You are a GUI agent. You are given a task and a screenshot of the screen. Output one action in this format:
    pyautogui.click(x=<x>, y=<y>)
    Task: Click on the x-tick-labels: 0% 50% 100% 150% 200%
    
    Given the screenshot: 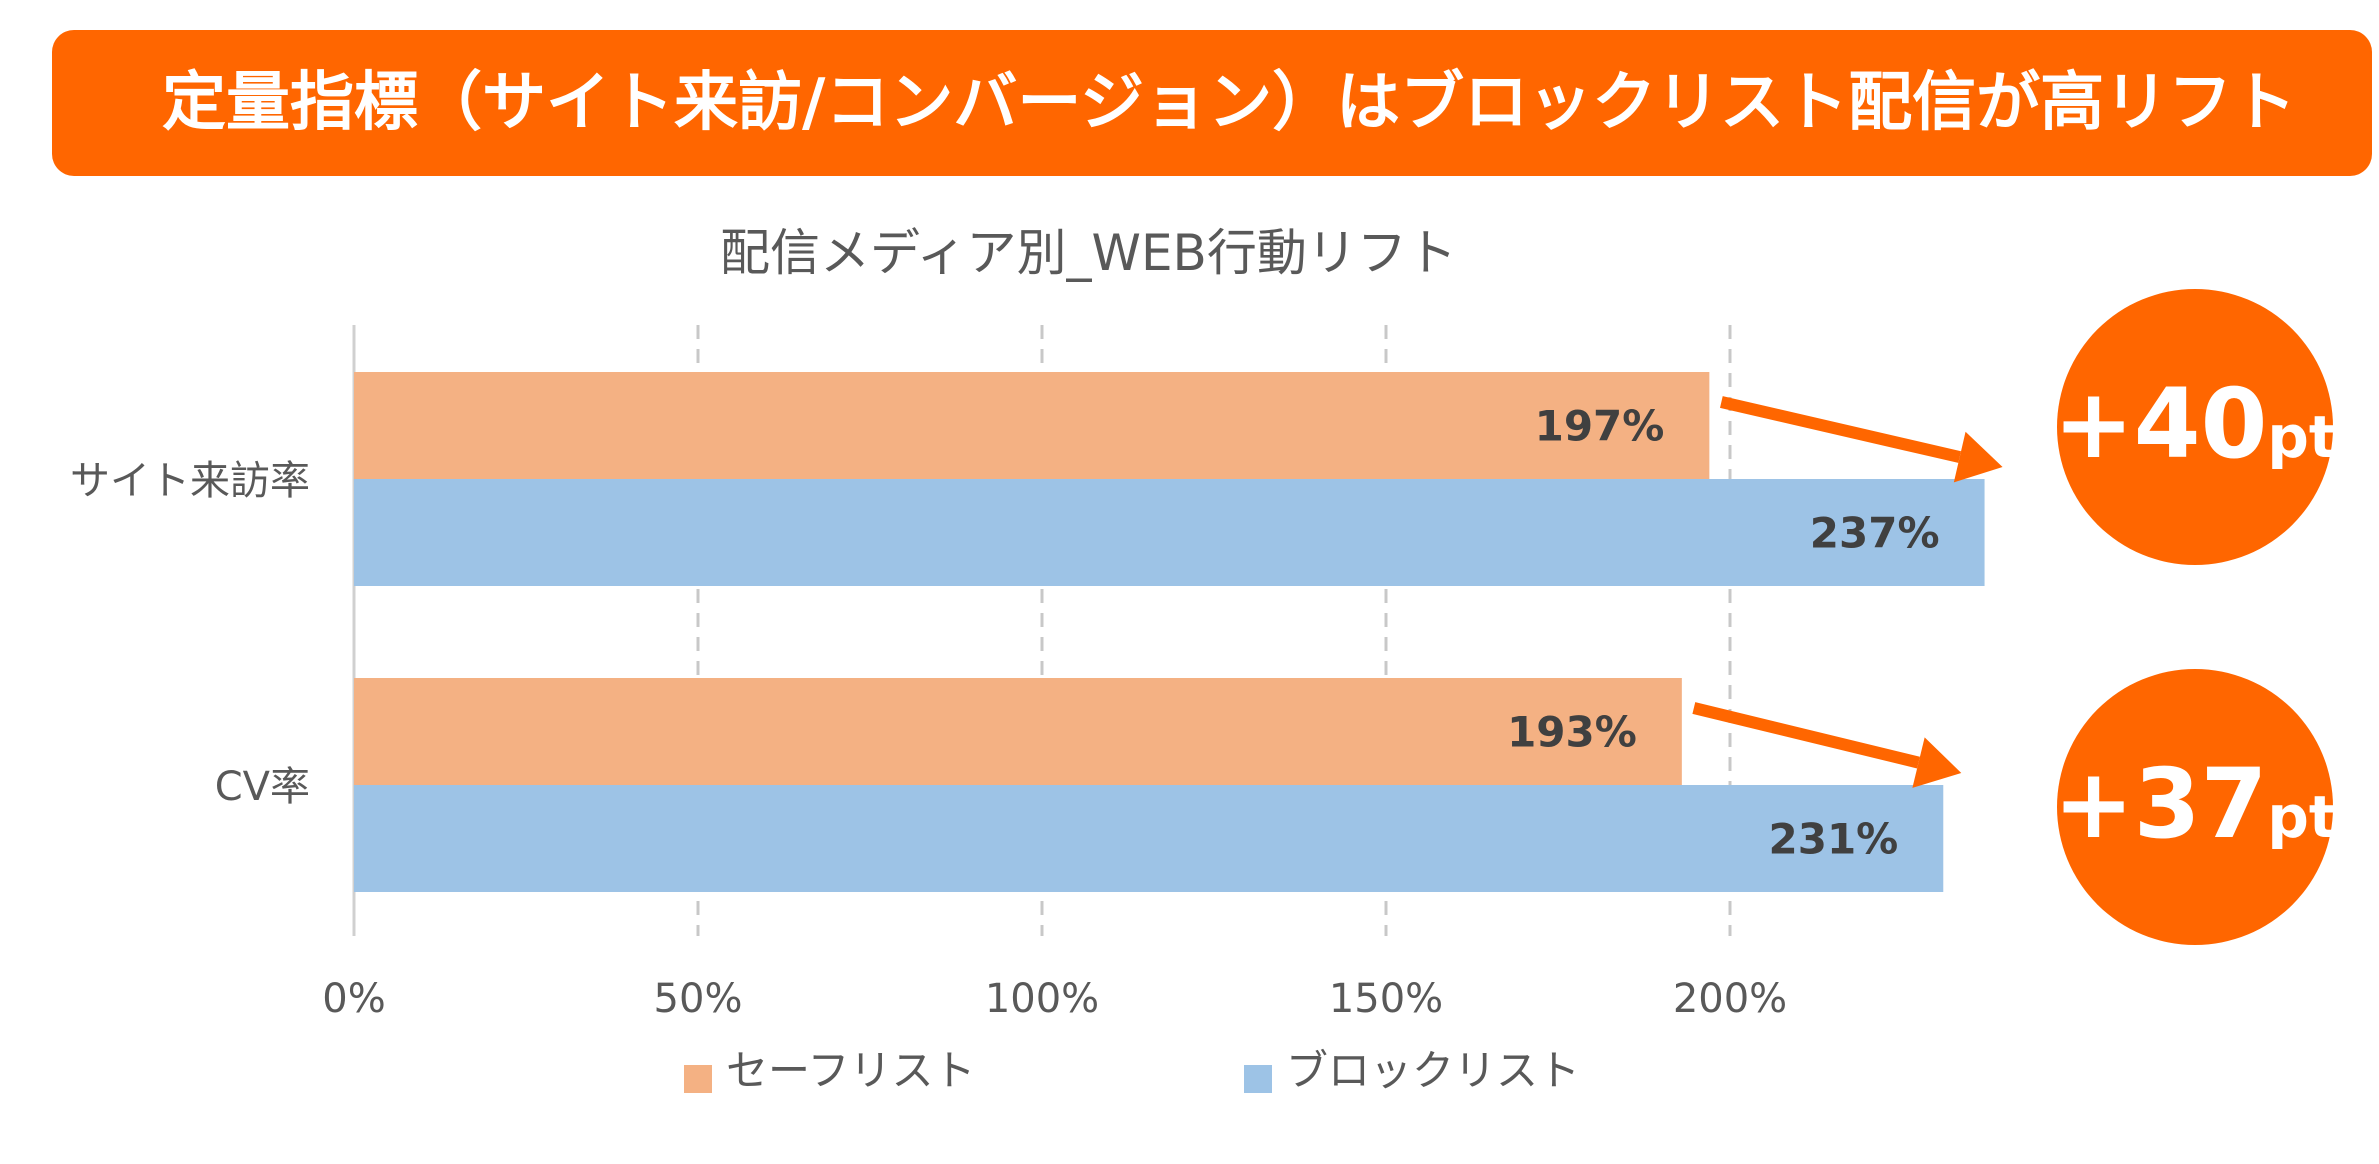 What is the action you would take?
    pyautogui.click(x=1054, y=999)
    